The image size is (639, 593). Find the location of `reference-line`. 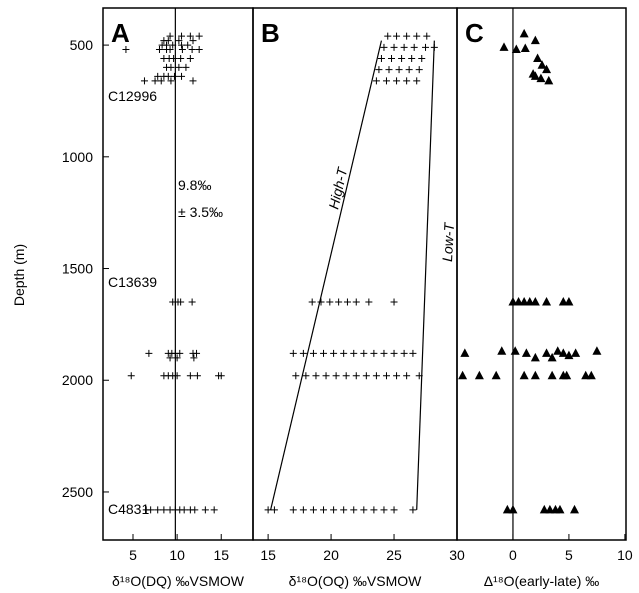

reference-line is located at coordinates (326, 275).